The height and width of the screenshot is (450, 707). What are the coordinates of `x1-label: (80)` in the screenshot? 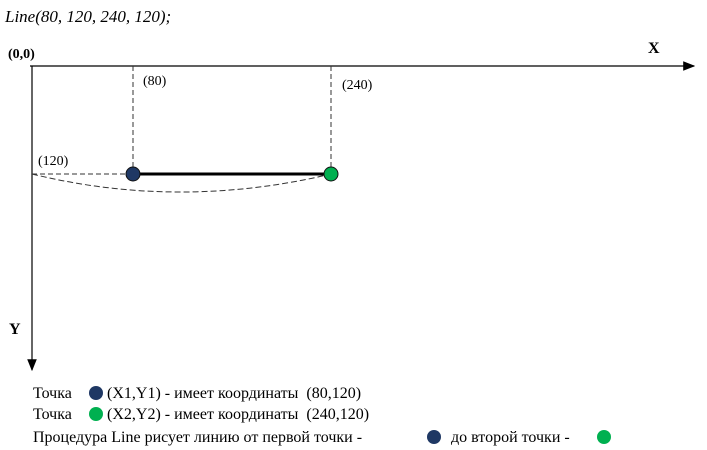 It's located at (155, 81).